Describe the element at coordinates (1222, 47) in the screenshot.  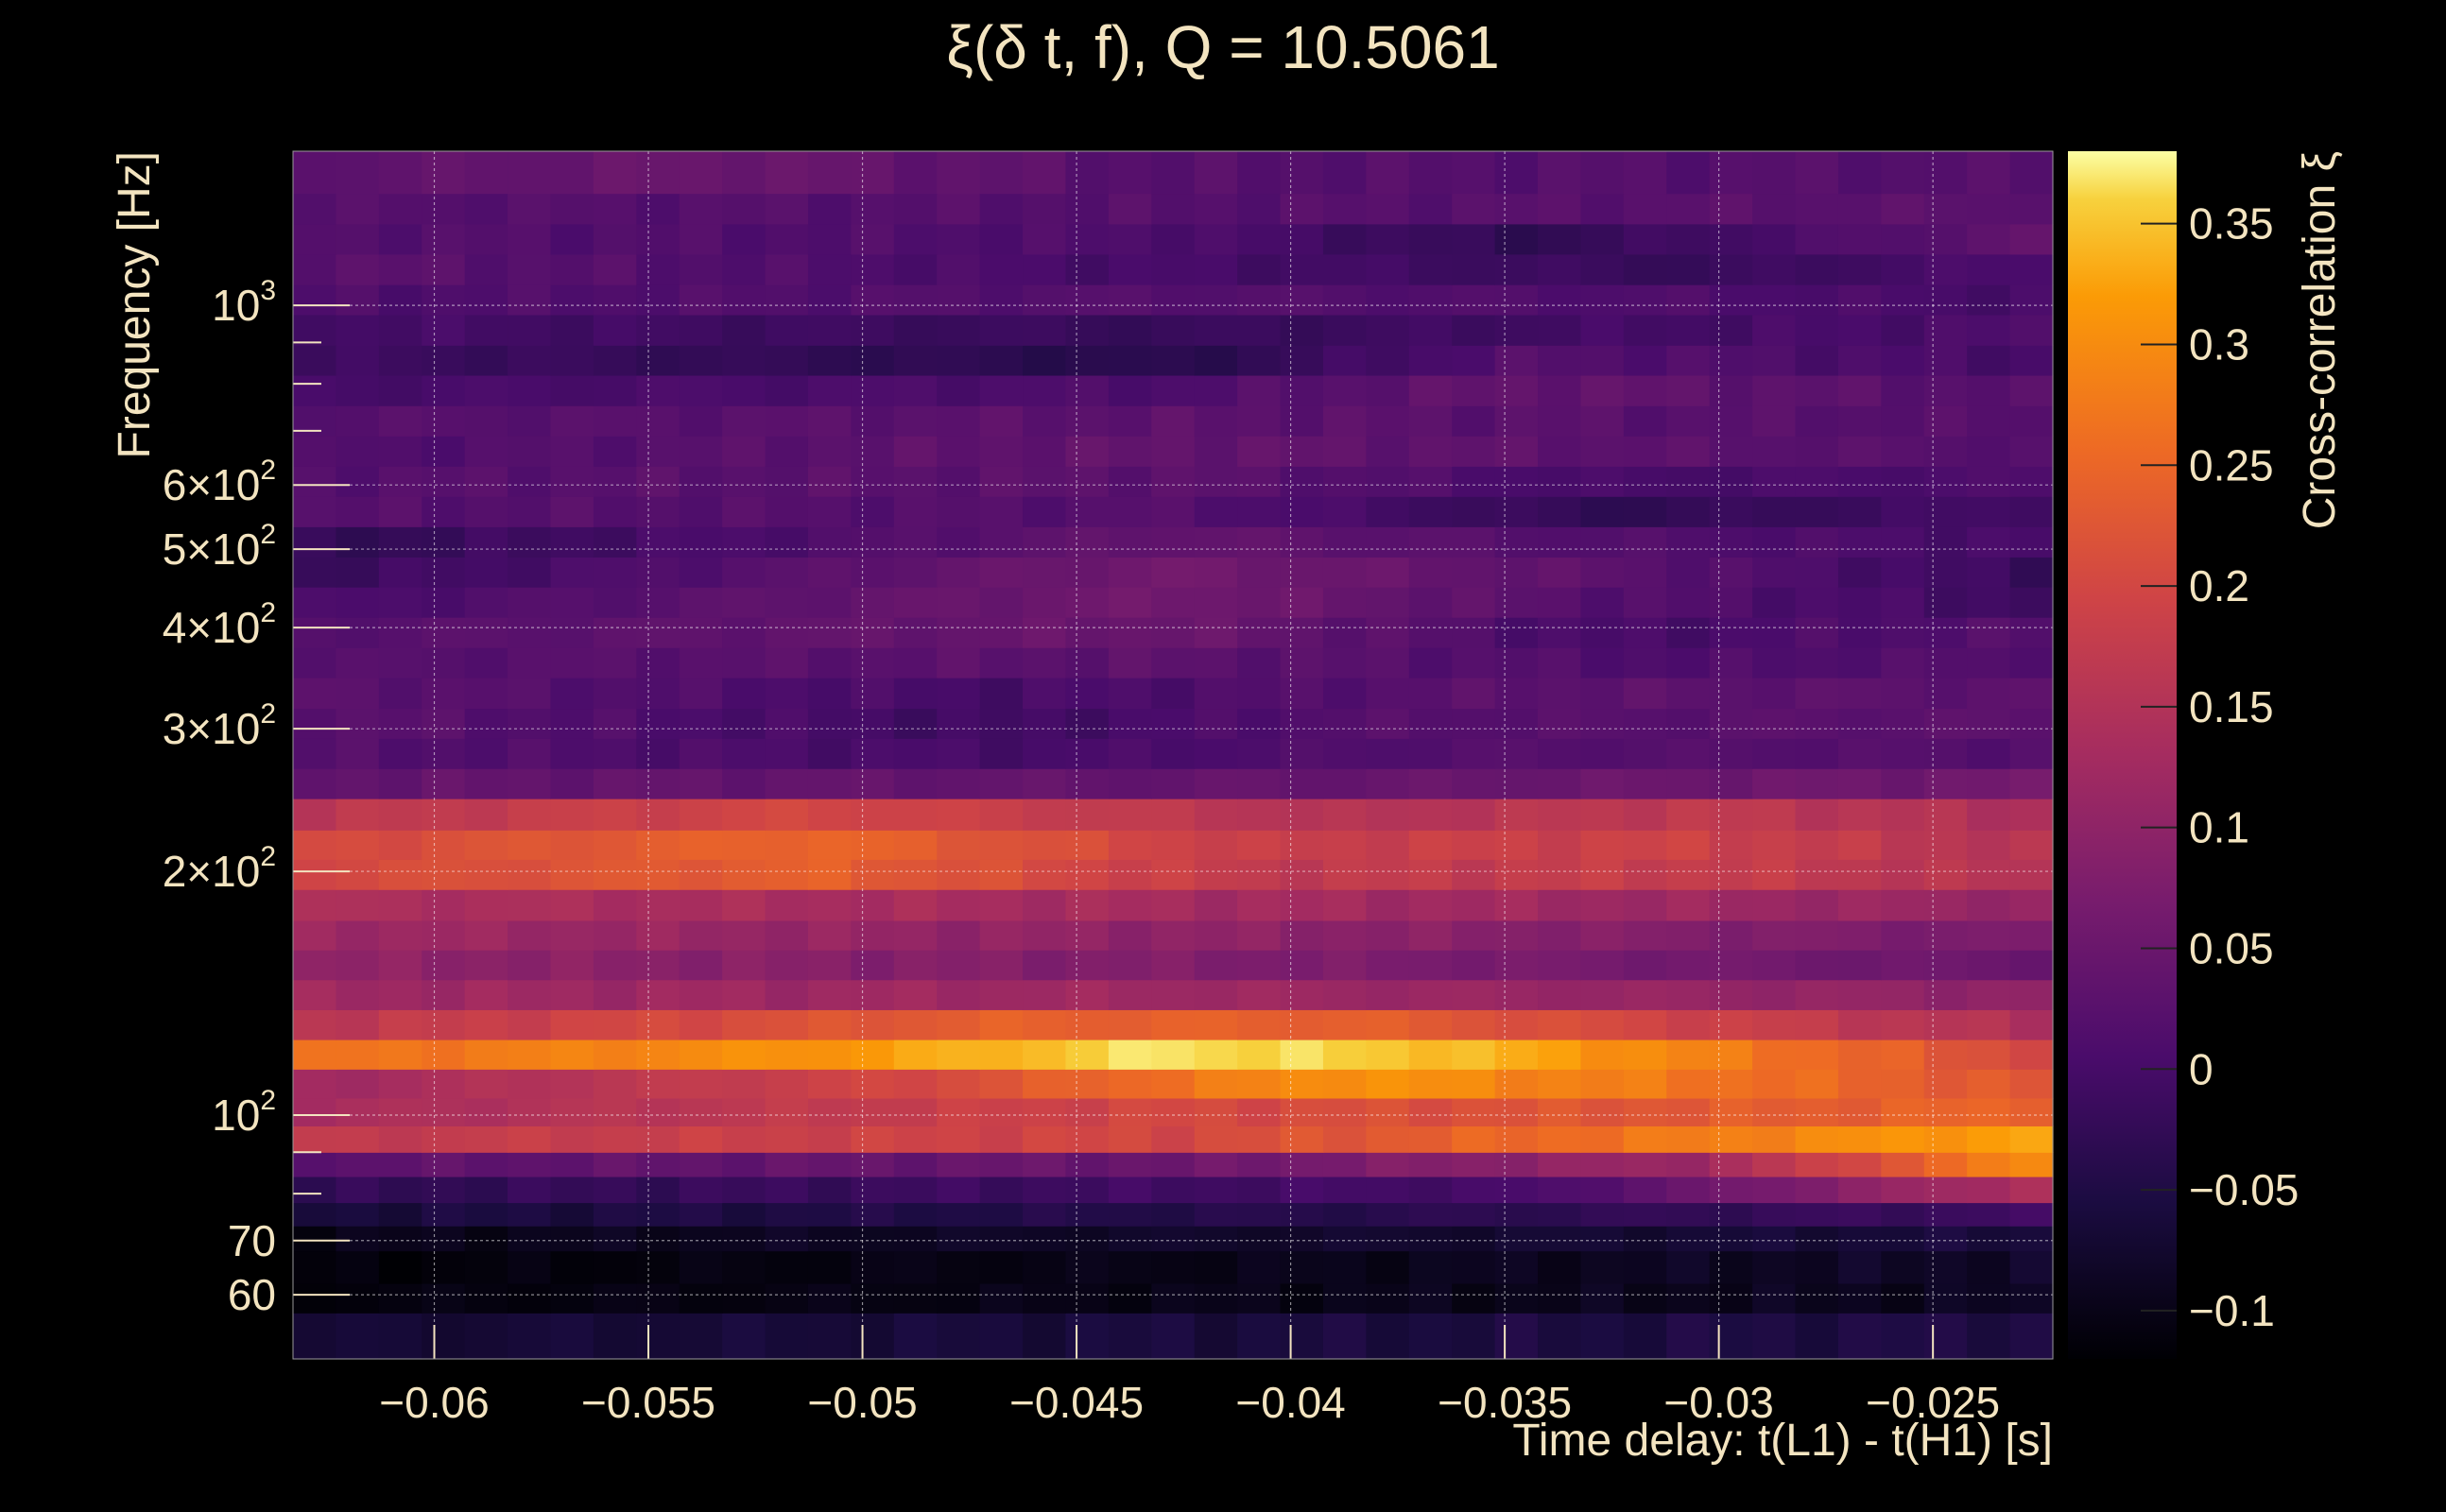
I see `chart-title: ξ(δ t, f), Q = 10.5061` at that location.